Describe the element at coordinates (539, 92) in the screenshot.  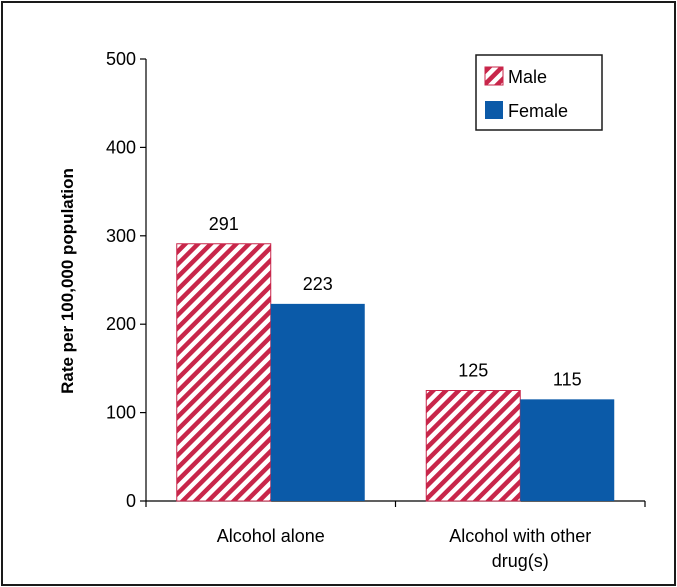
I see `legend: Male Female` at that location.